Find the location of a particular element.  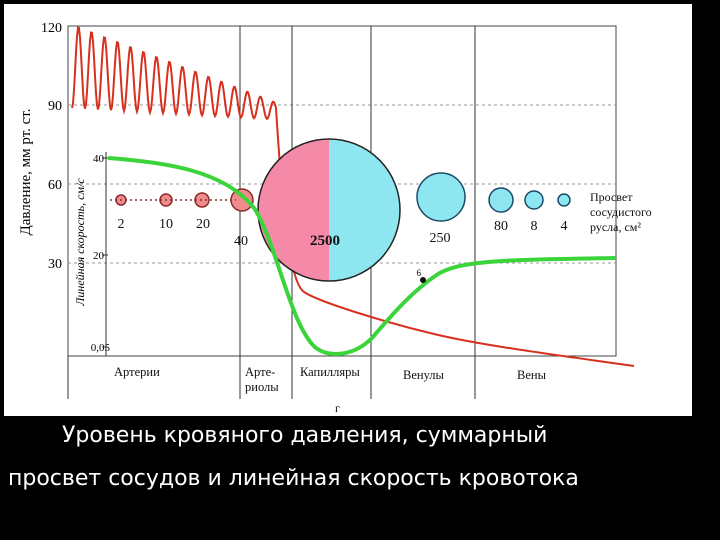

lumen-value-10: 10 is located at coordinates (166, 224).